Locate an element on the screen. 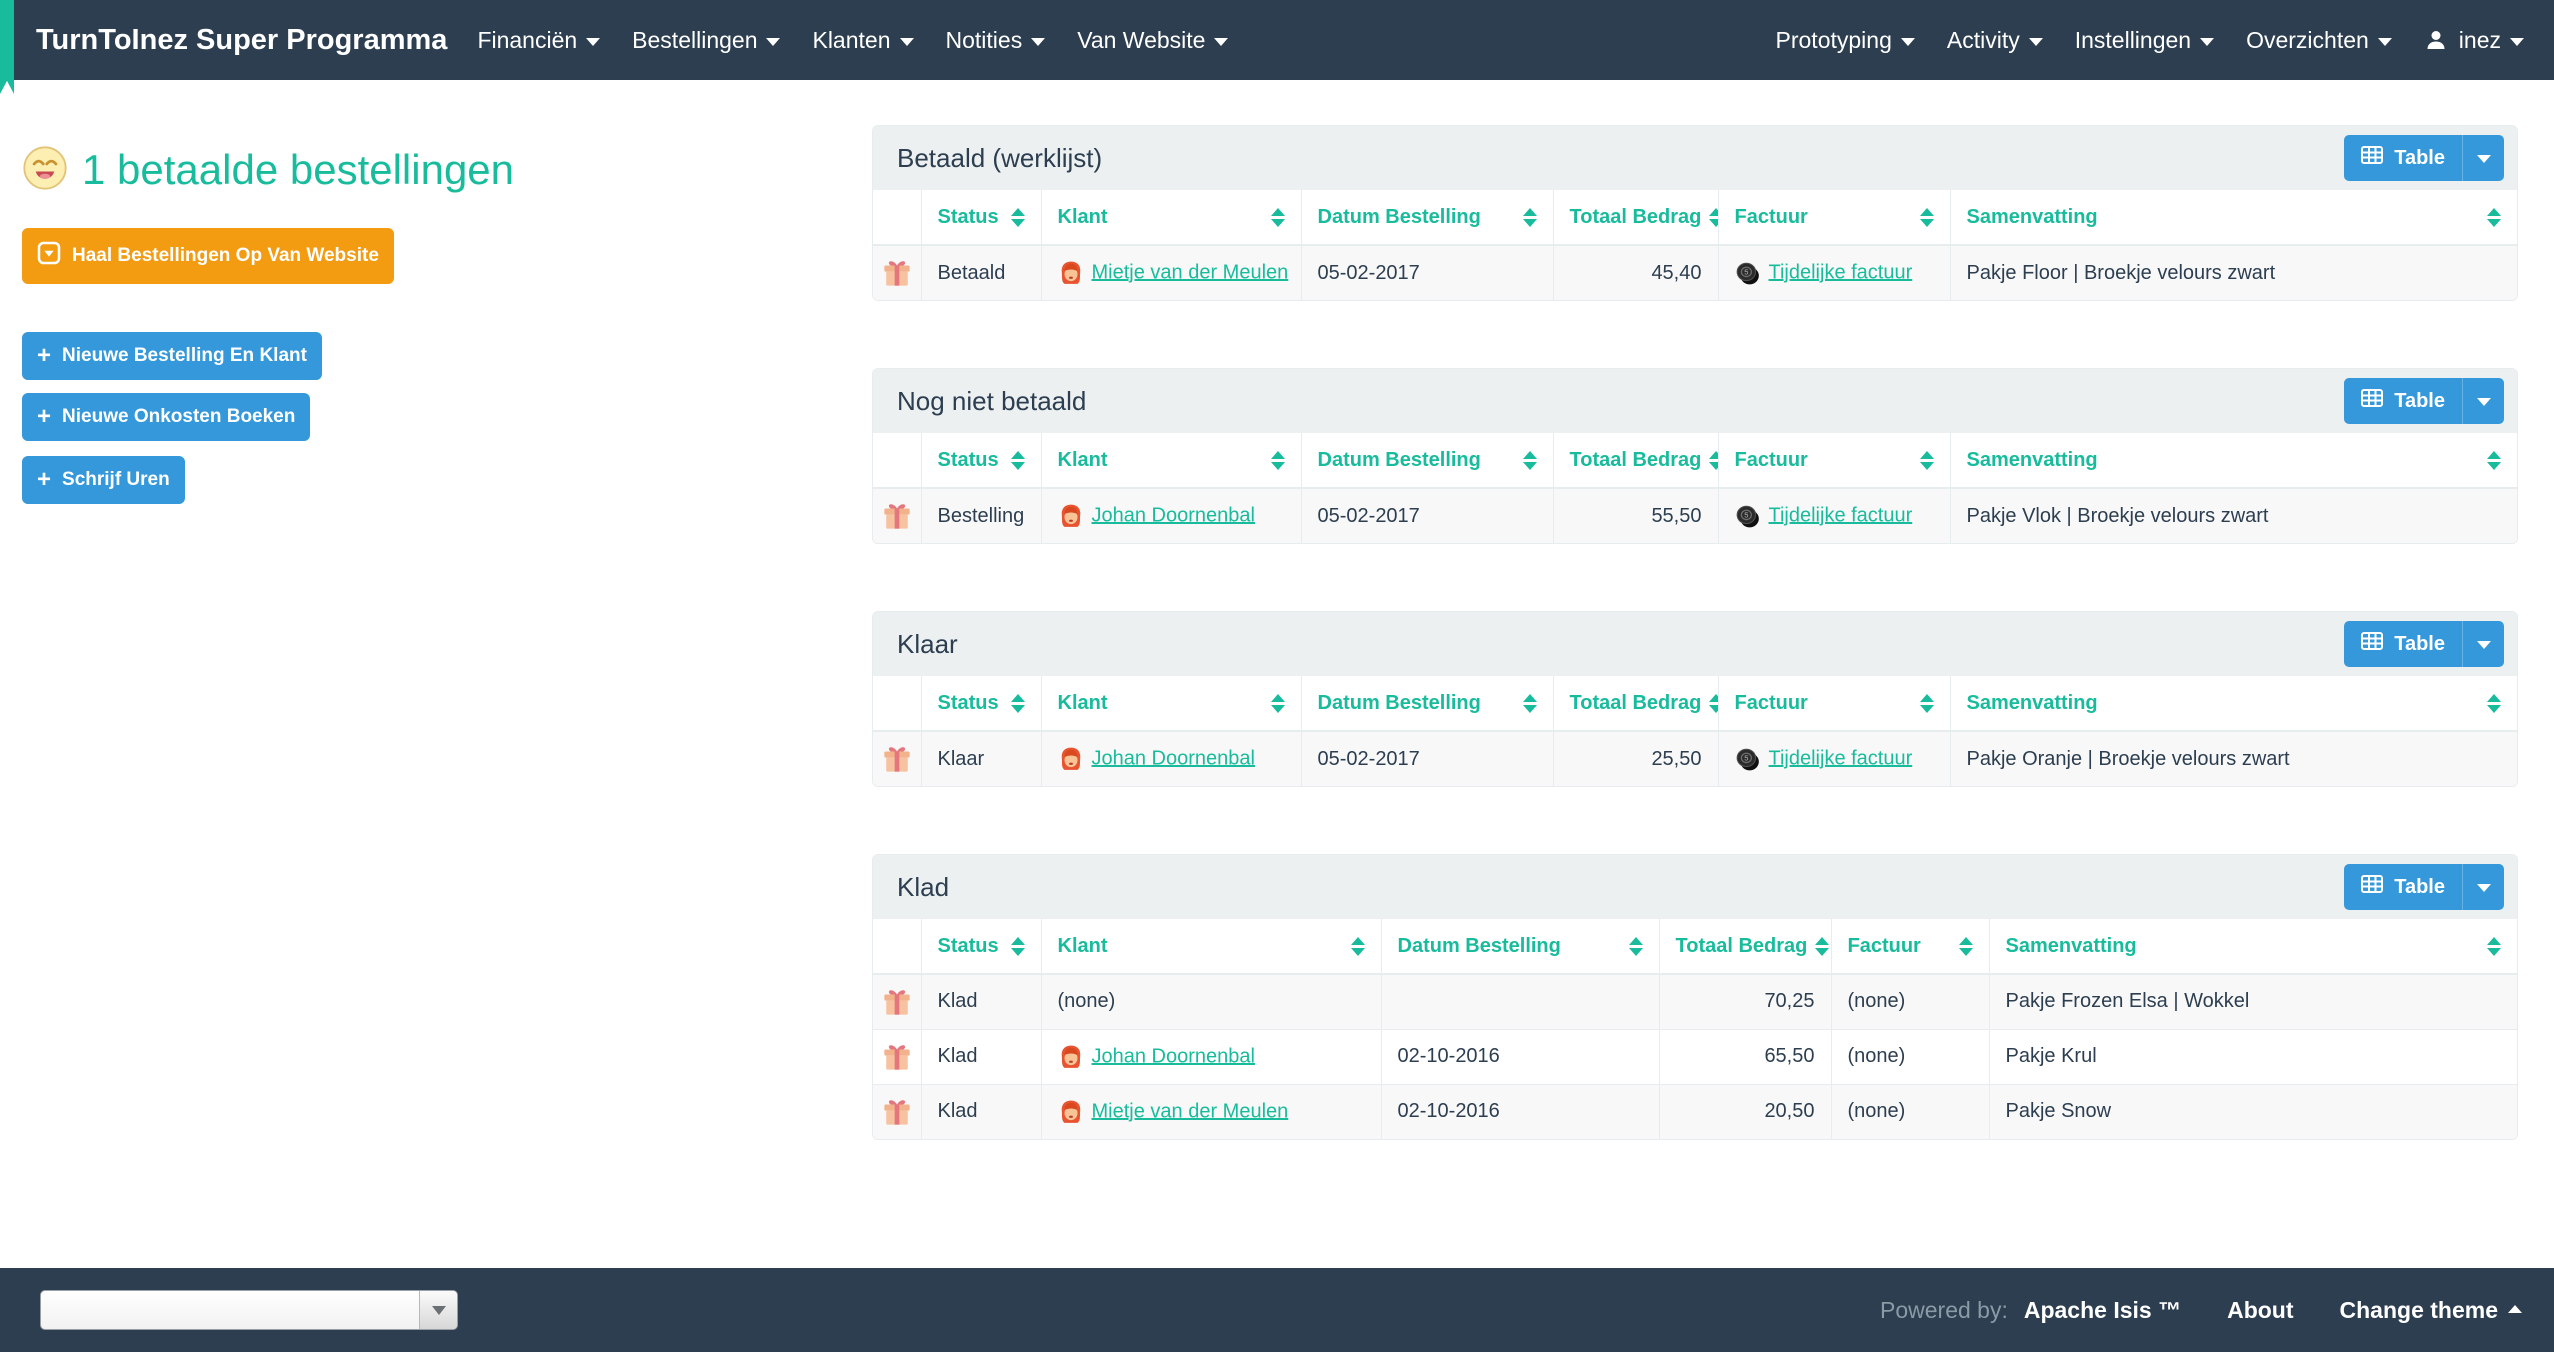 The height and width of the screenshot is (1352, 2554). view-switcher: Table is located at coordinates (2424, 401).